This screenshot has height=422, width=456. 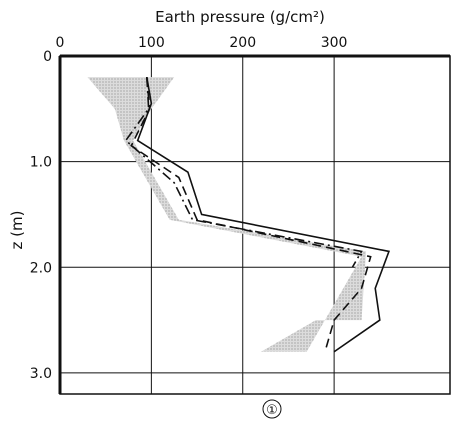 I want to click on y-tick-label: 2.0, so click(x=41, y=268).